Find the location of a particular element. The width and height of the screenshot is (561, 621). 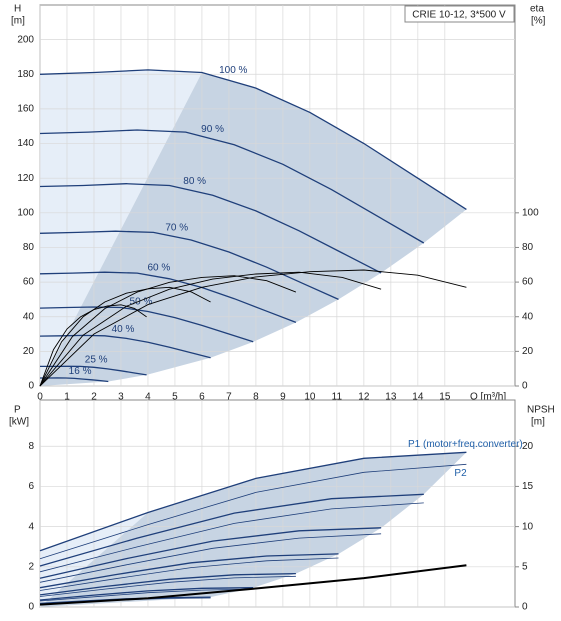

y-tick-label: 160 is located at coordinates (25, 109).